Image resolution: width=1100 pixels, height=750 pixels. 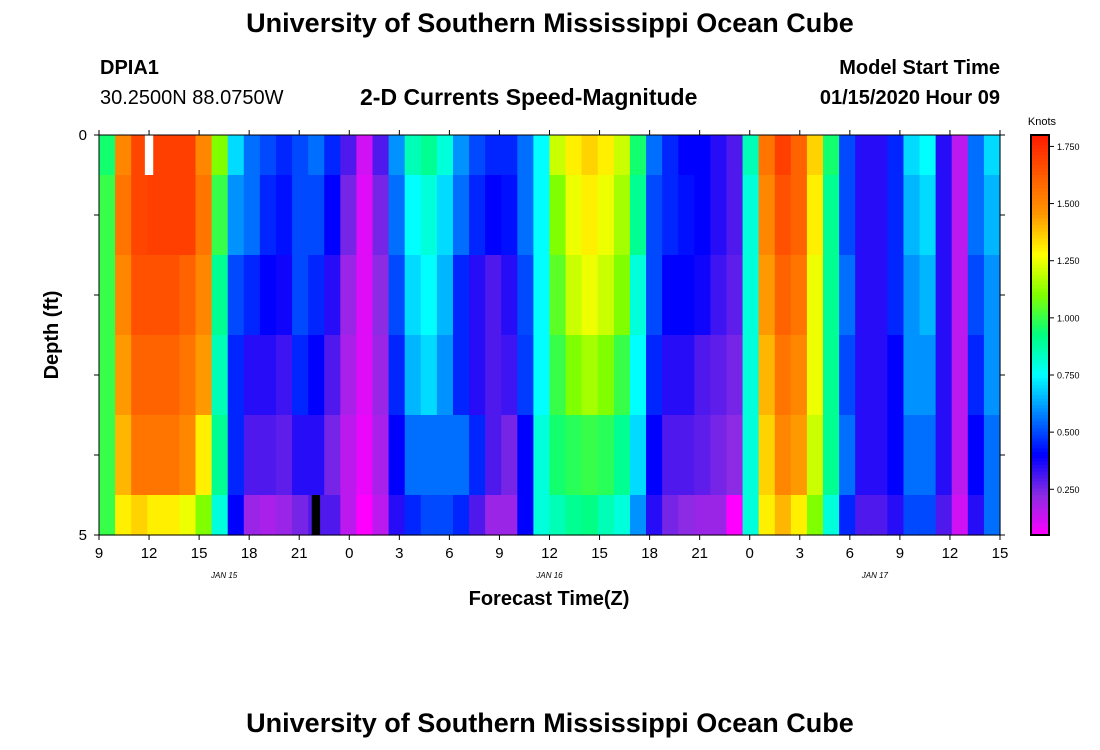 I want to click on masked-cells, so click(x=232, y=335).